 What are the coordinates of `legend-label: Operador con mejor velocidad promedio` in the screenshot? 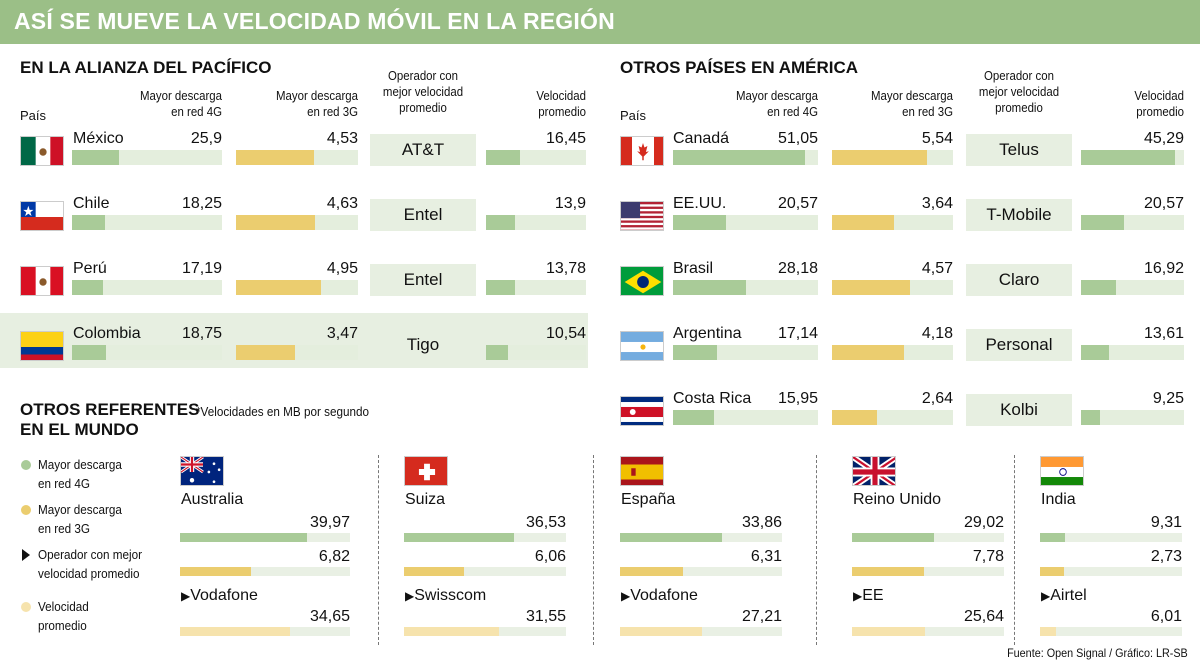 It's located at (90, 564).